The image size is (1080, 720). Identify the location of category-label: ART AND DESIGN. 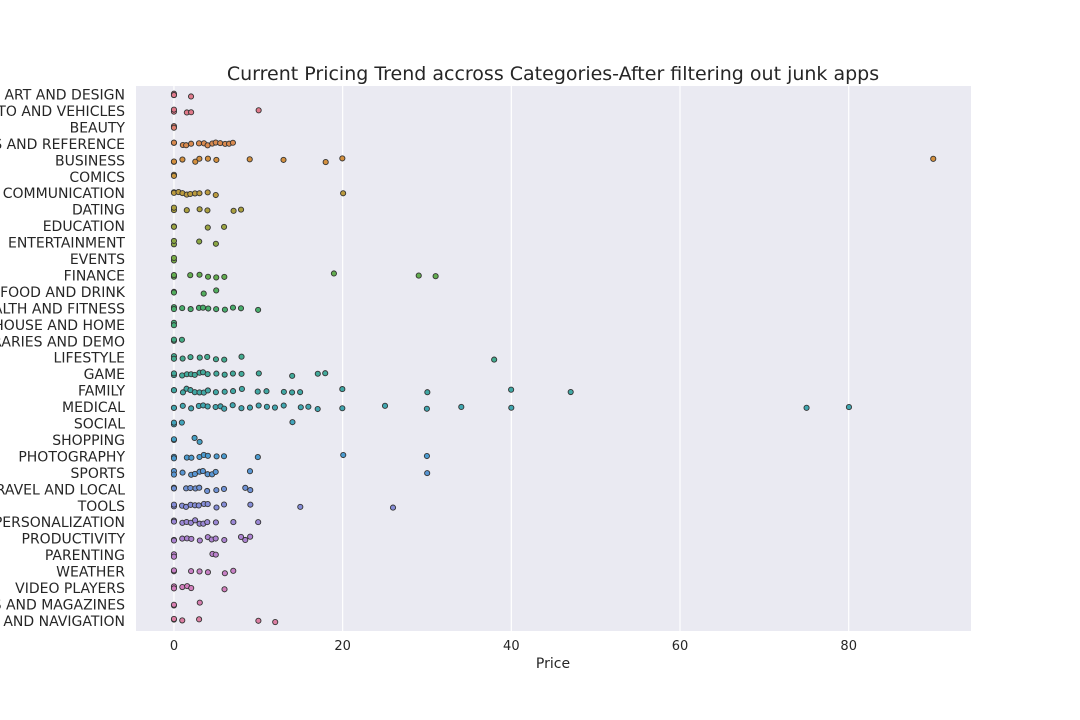
(64, 96).